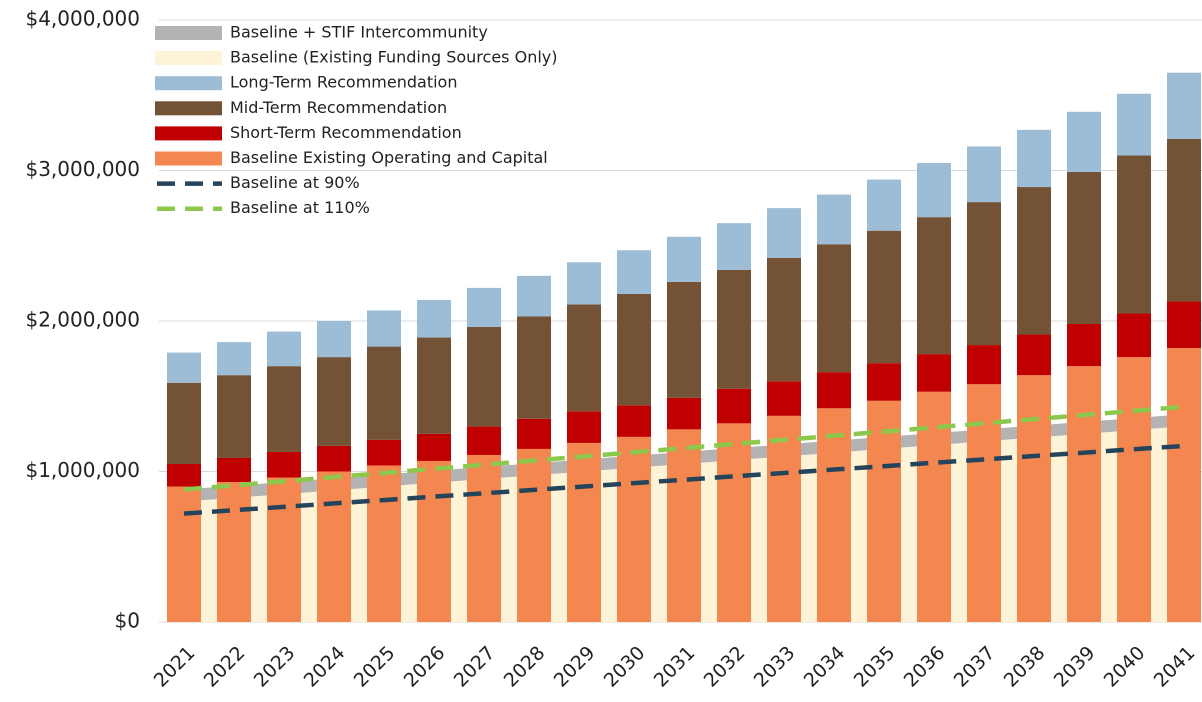 Image resolution: width=1202 pixels, height=702 pixels. What do you see at coordinates (575, 667) in the screenshot?
I see `x-tick-label: 2029` at bounding box center [575, 667].